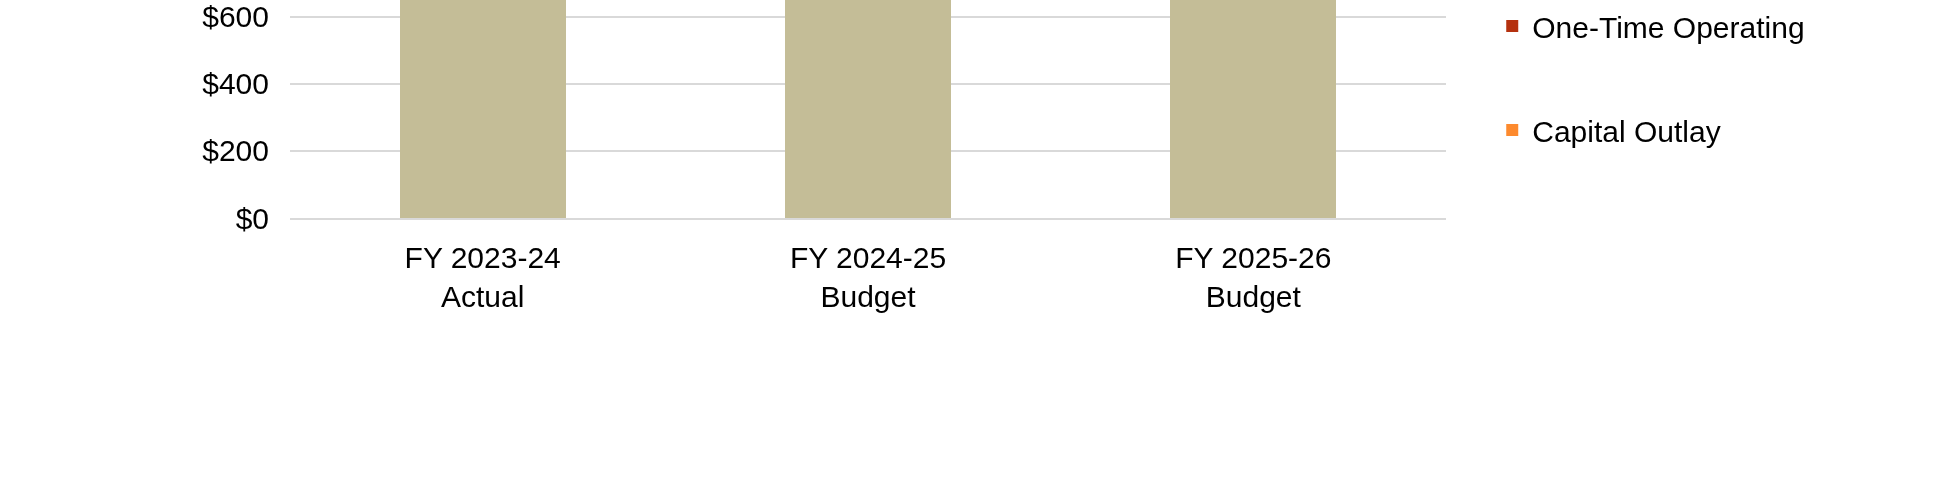 The image size is (1950, 478). Describe the element at coordinates (235, 84) in the screenshot. I see `y-tick-label: $400` at that location.